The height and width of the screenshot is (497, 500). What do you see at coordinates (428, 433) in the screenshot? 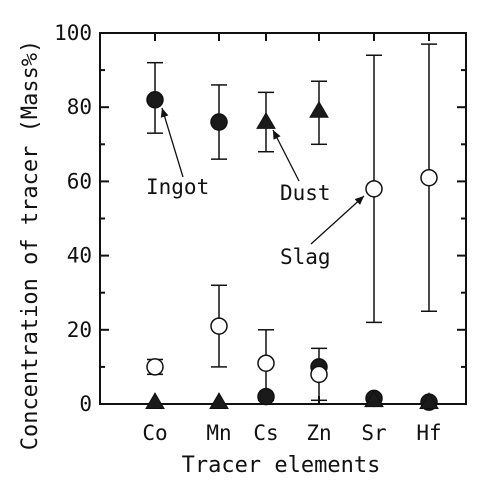
I see `x-tick-label: Hf` at bounding box center [428, 433].